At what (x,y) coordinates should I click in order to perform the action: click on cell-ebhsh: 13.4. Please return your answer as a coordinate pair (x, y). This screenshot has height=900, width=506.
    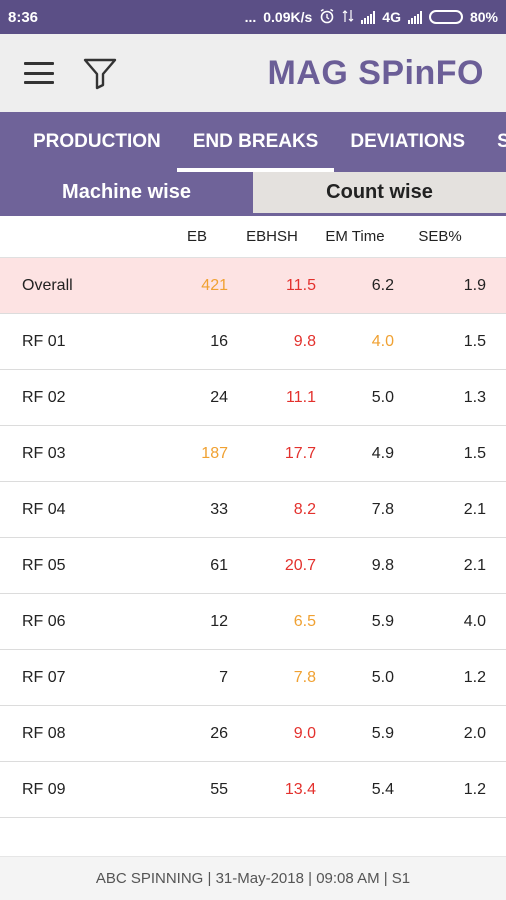
    Looking at the image, I should click on (300, 789).